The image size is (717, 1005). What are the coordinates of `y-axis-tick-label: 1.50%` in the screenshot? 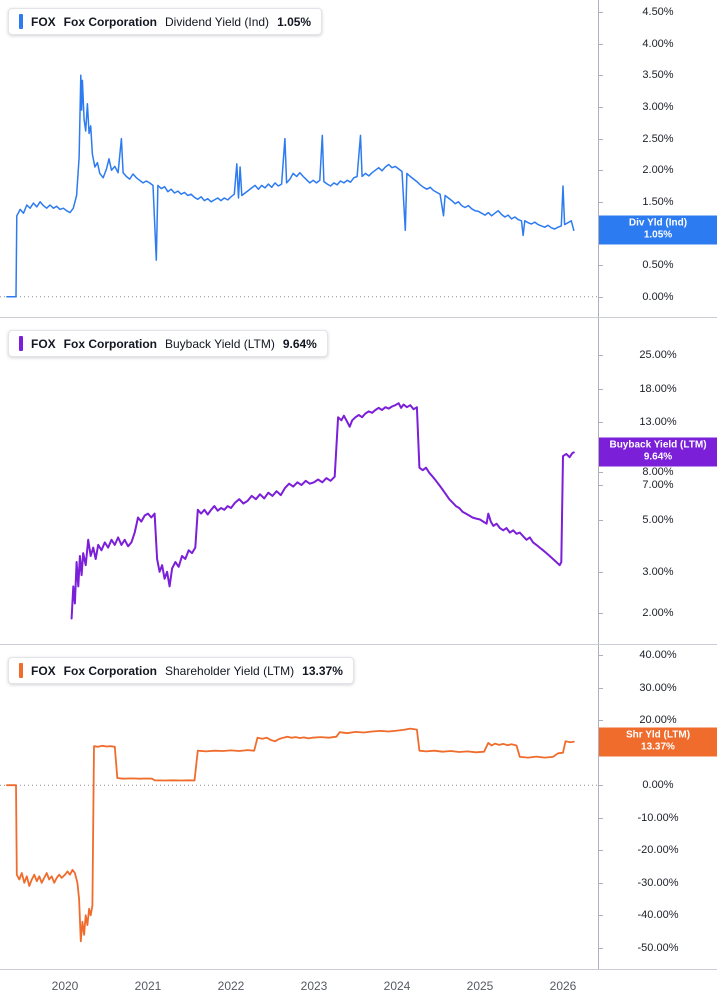 It's located at (658, 201).